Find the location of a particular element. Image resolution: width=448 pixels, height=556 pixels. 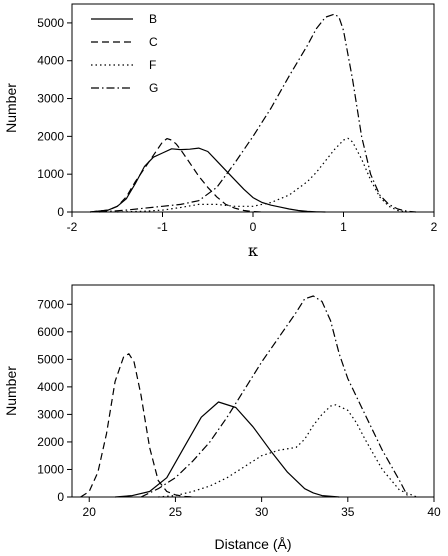

x-tick-label: 25 is located at coordinates (176, 512).